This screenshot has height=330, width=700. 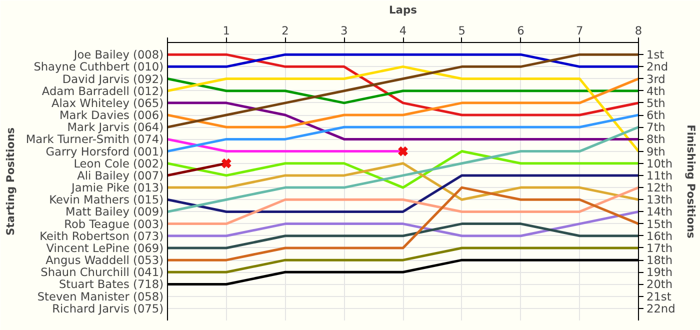 I want to click on y-tick-label: 10th, so click(x=659, y=163).